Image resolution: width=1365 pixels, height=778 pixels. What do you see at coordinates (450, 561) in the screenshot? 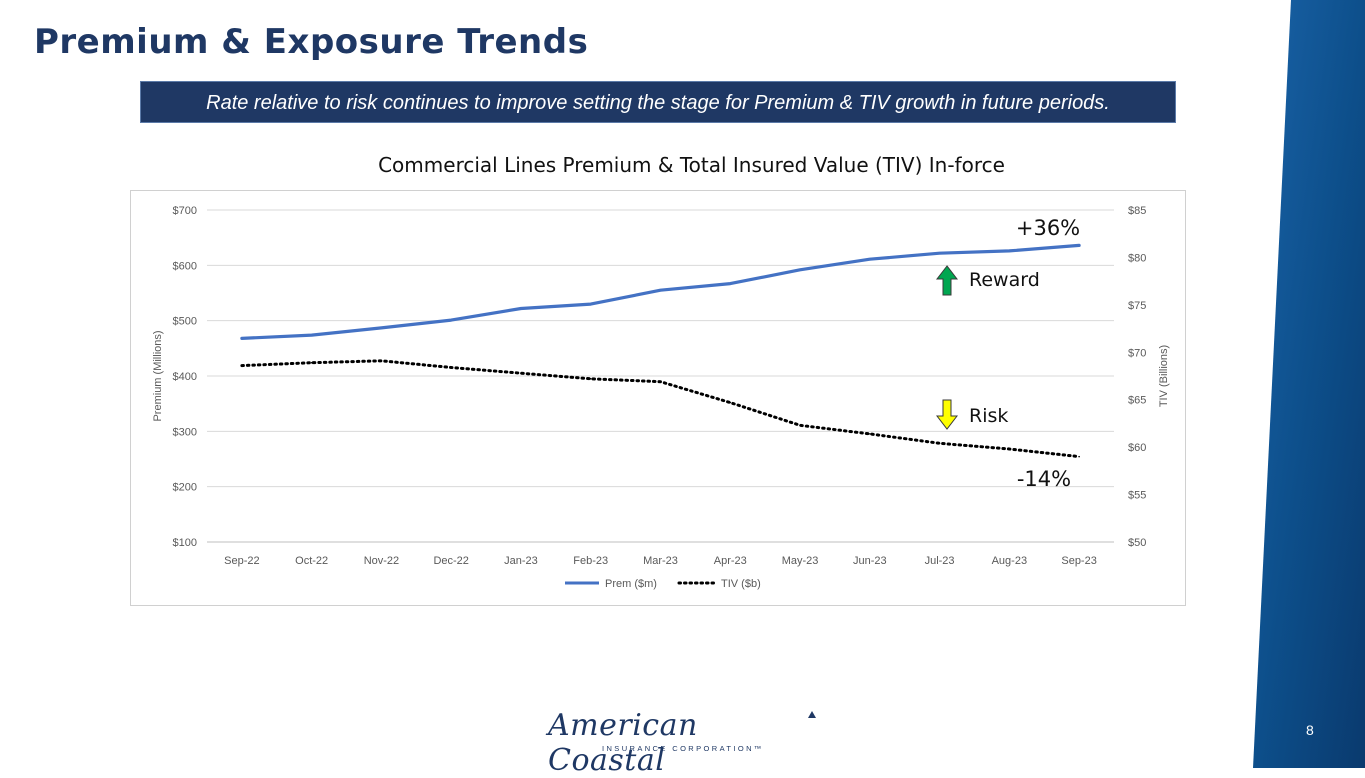
I see `x-tick-label: Dec-22` at bounding box center [450, 561].